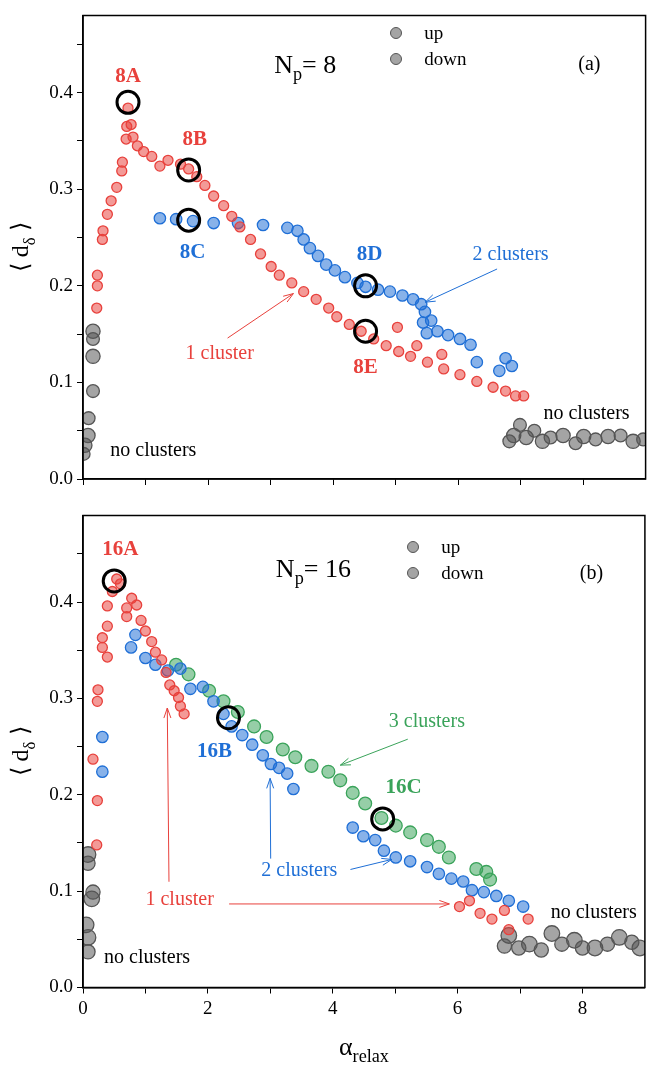 This screenshot has width=654, height=1070. What do you see at coordinates (194, 138) in the screenshot?
I see `annotation: 8B` at bounding box center [194, 138].